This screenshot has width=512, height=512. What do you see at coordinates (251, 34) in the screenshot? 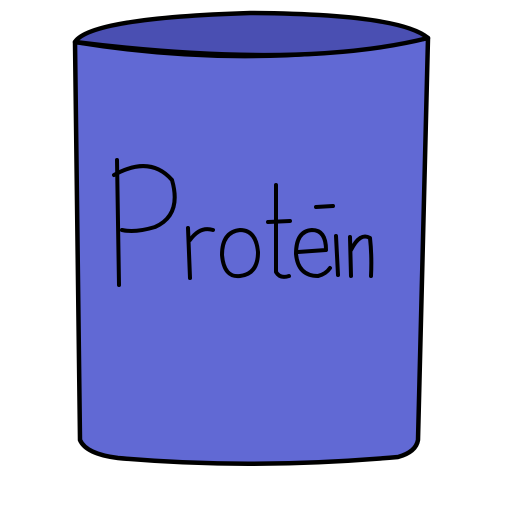
I see `tub-lid` at bounding box center [251, 34].